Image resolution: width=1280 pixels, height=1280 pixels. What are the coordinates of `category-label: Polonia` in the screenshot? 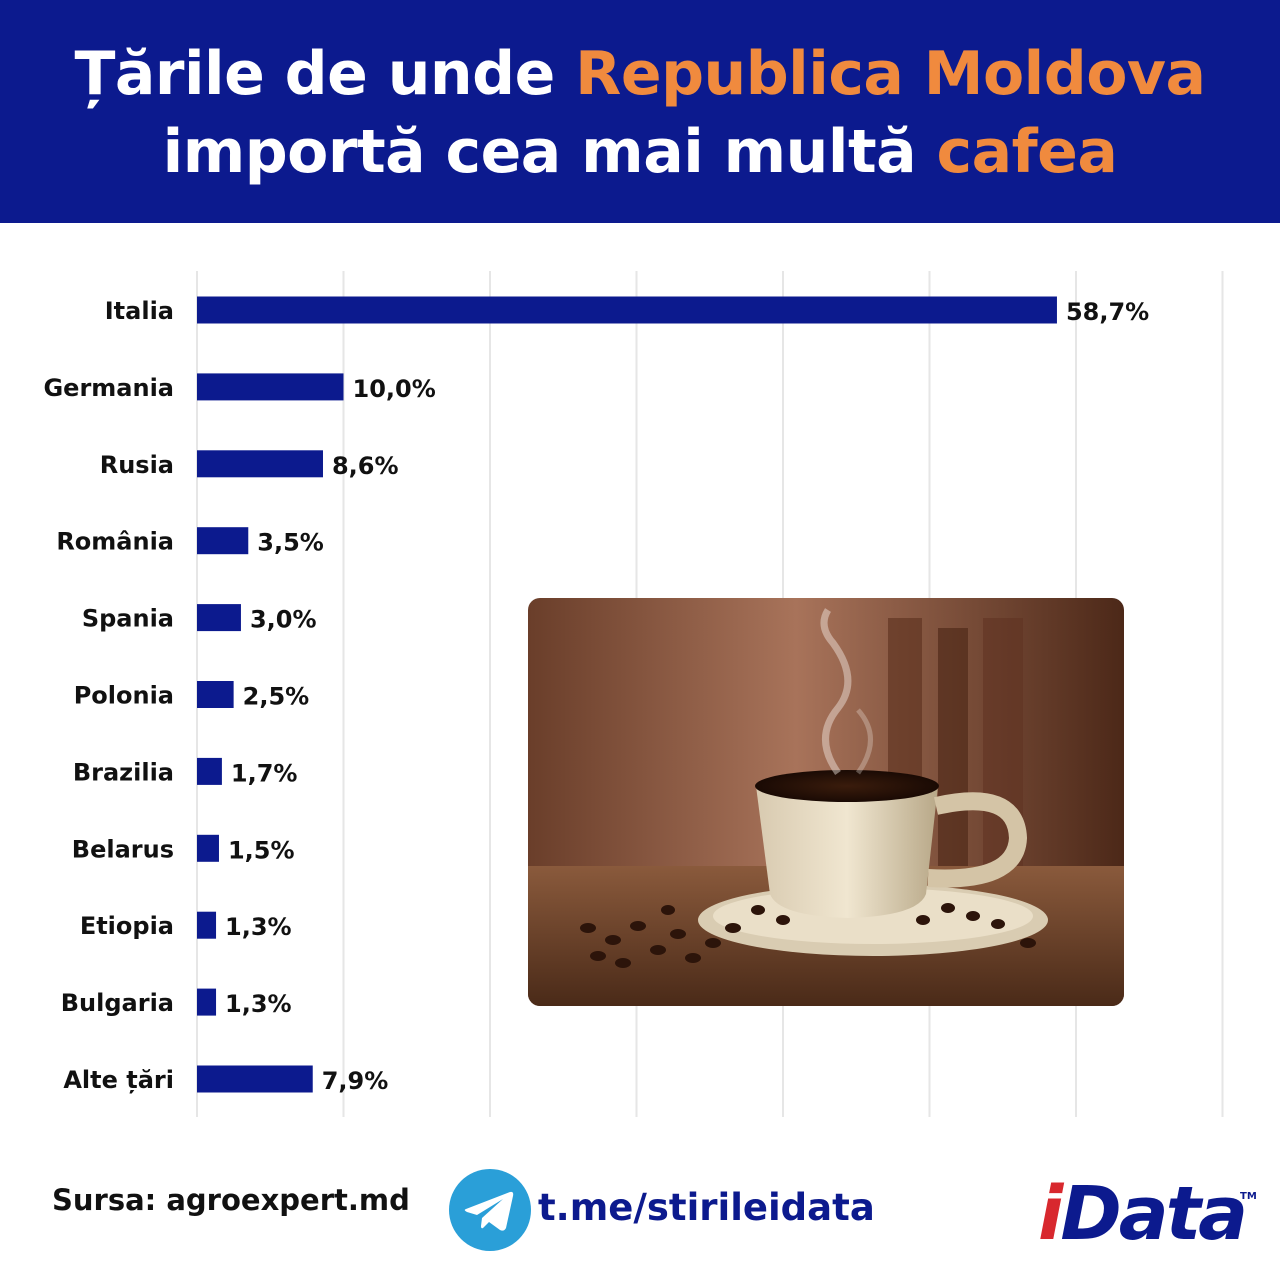 It's located at (124, 696).